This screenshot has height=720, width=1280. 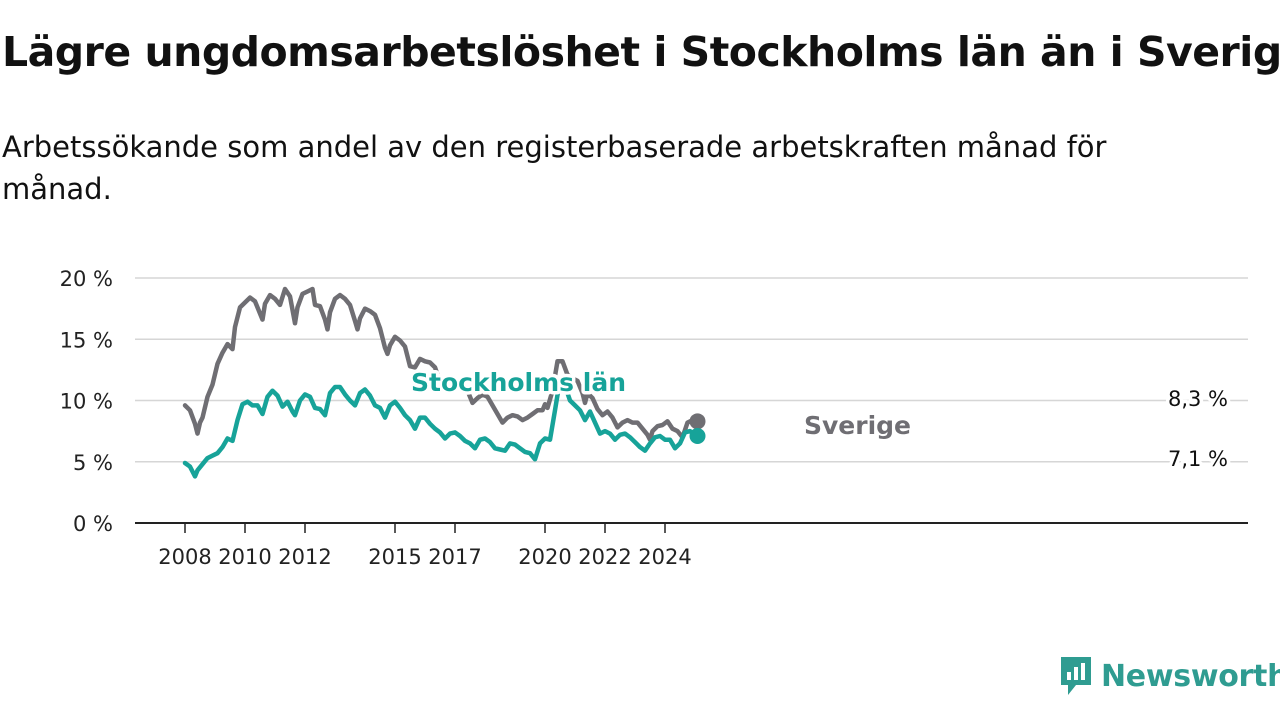 What do you see at coordinates (244, 557) in the screenshot?
I see `x-tick-label: 2010` at bounding box center [244, 557].